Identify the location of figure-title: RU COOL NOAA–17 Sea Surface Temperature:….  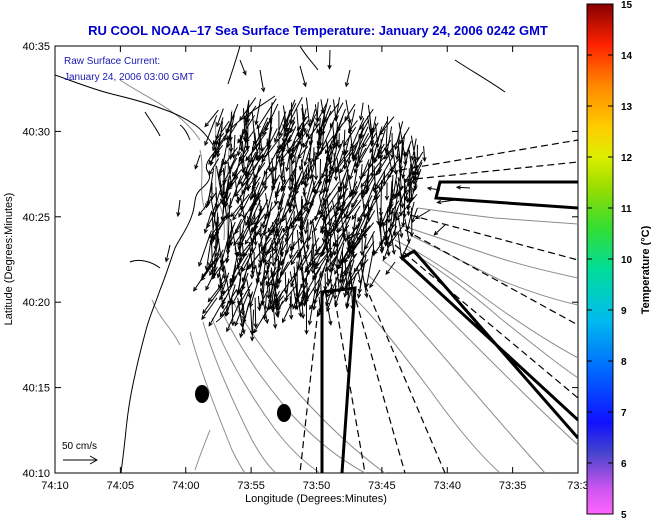
(318, 30).